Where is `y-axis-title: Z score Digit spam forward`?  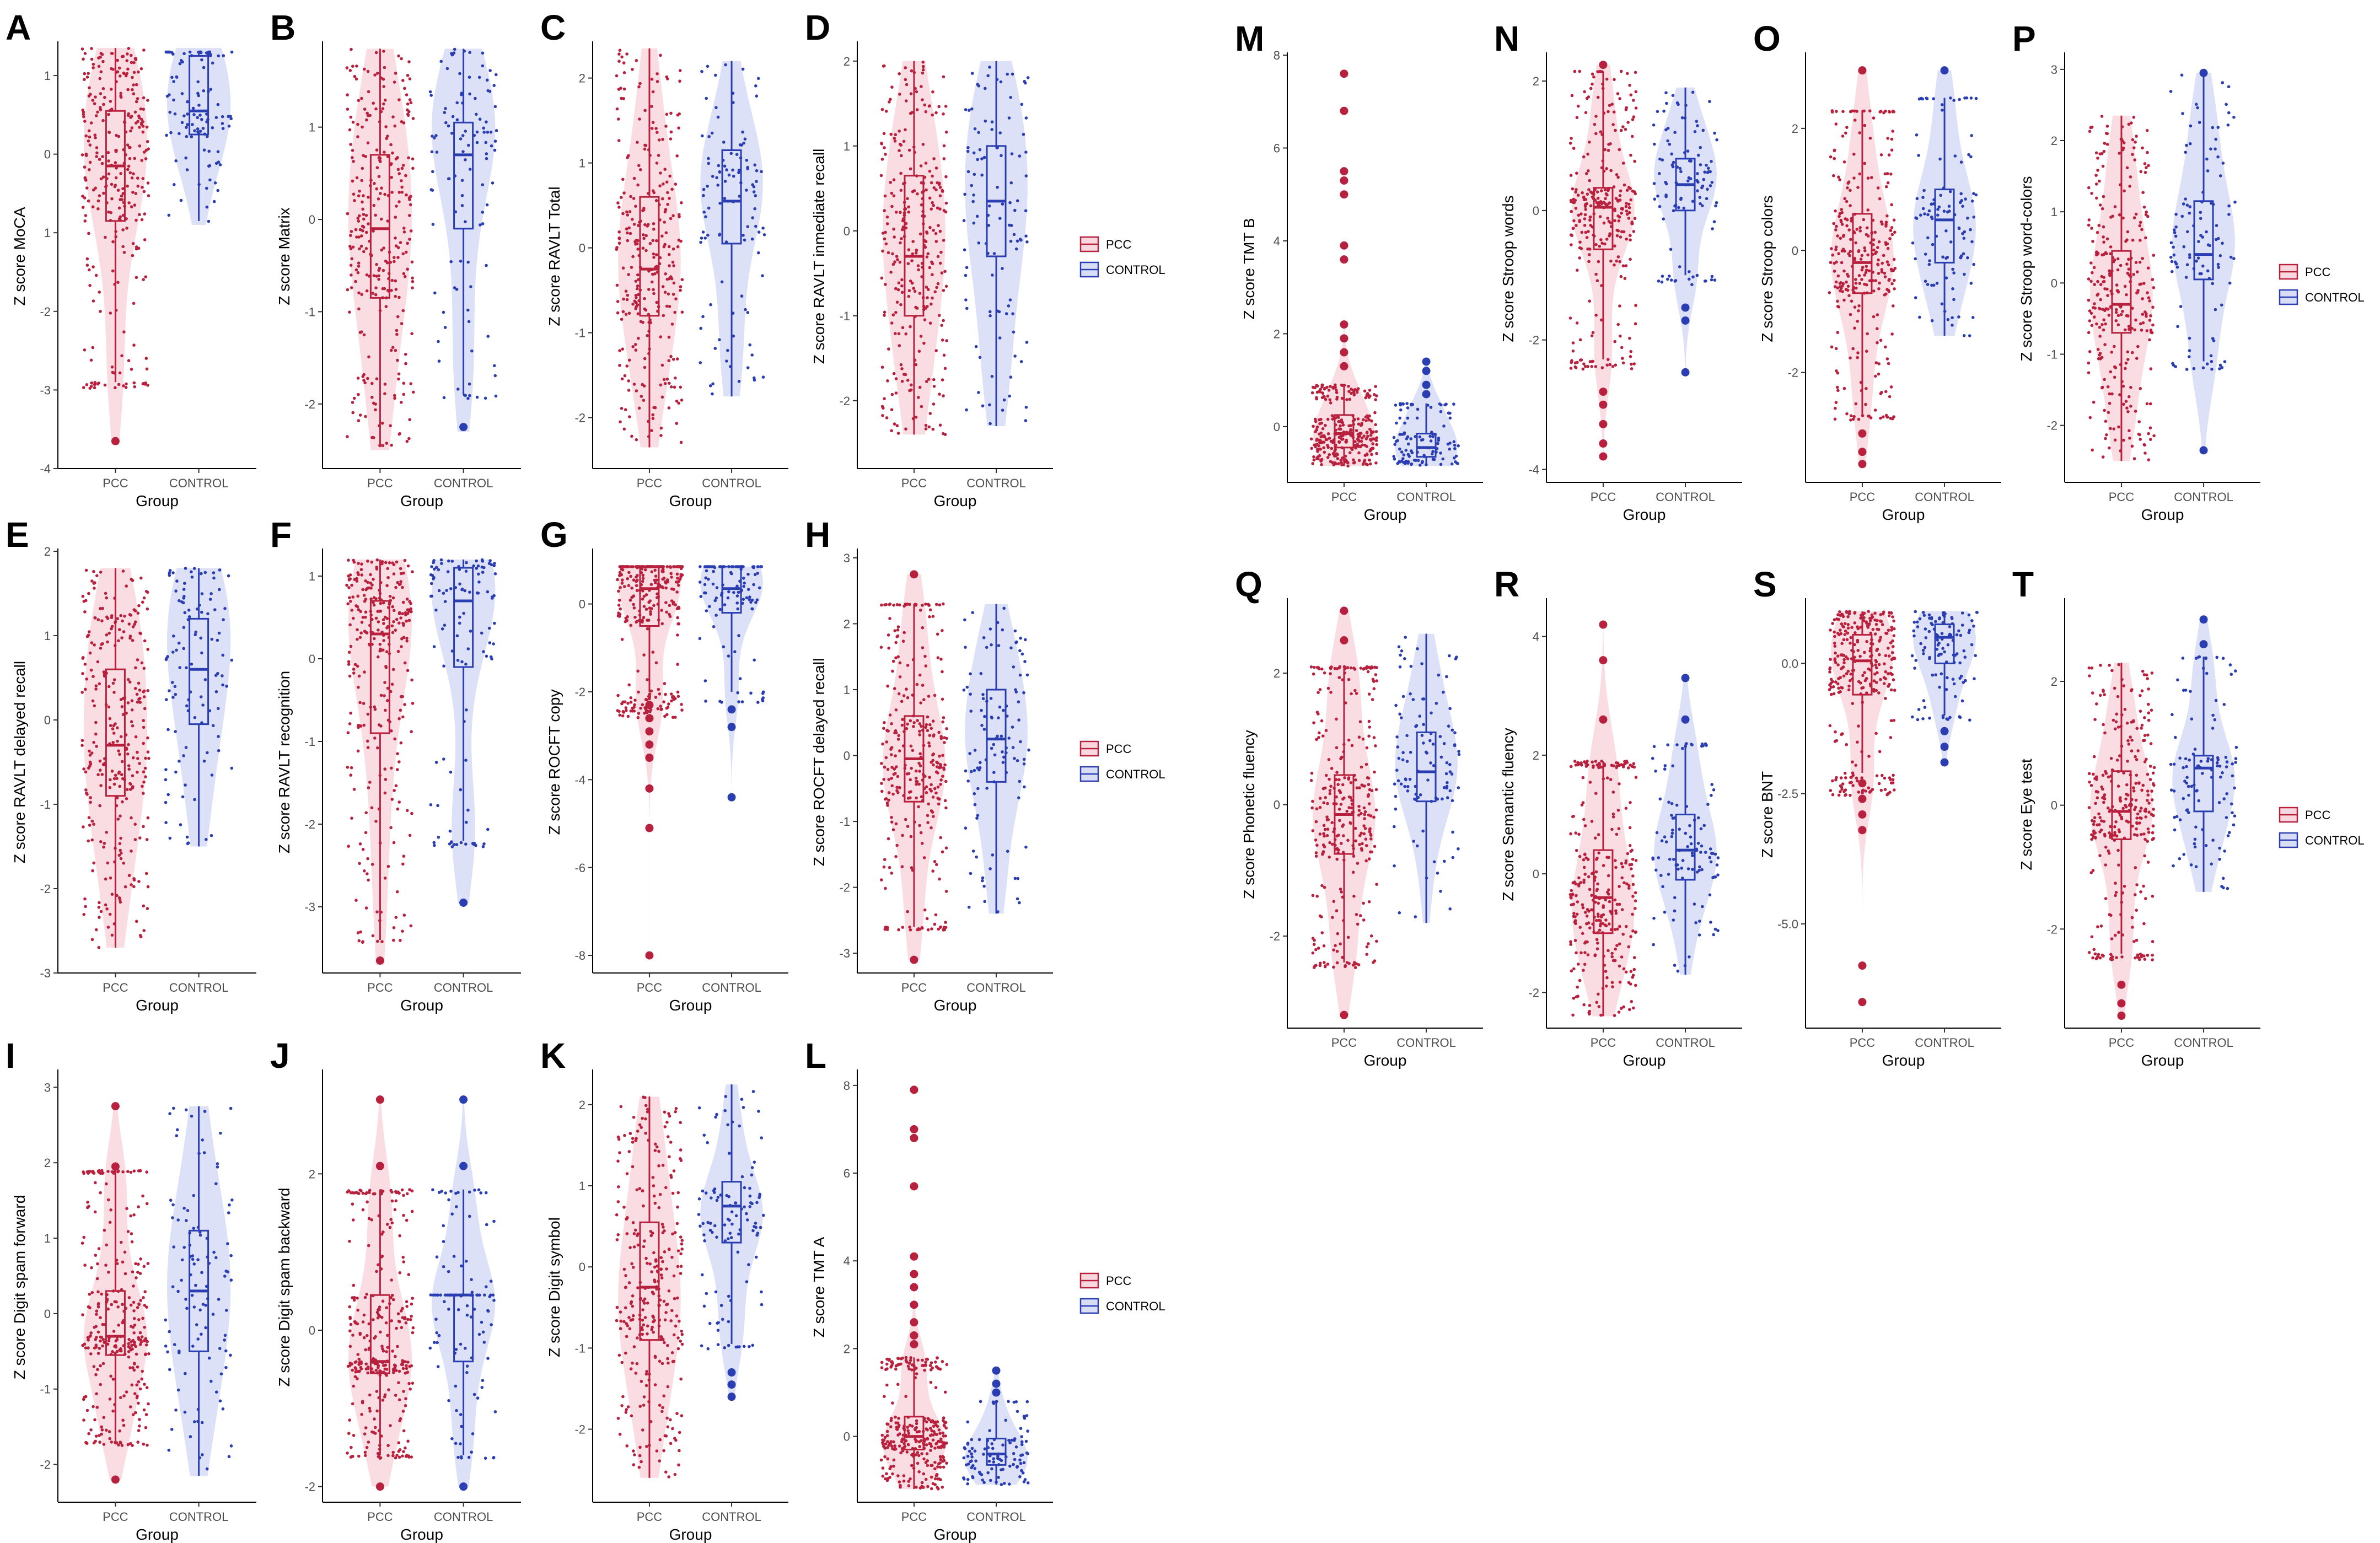 y-axis-title: Z score Digit spam forward is located at coordinates (19, 1287).